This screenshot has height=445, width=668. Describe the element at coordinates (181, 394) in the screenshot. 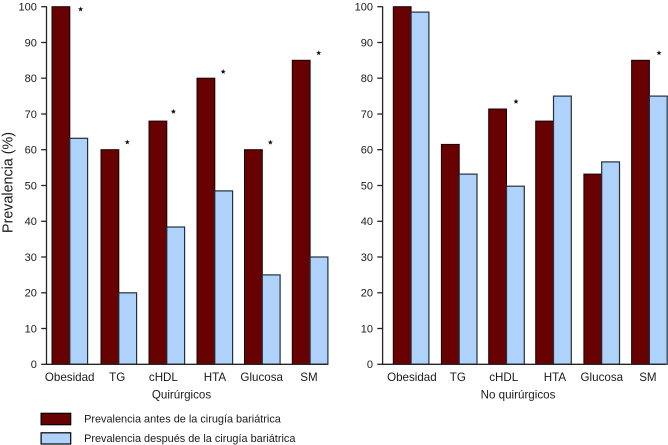

I see `svg-text: Quirúrgicos` at that location.